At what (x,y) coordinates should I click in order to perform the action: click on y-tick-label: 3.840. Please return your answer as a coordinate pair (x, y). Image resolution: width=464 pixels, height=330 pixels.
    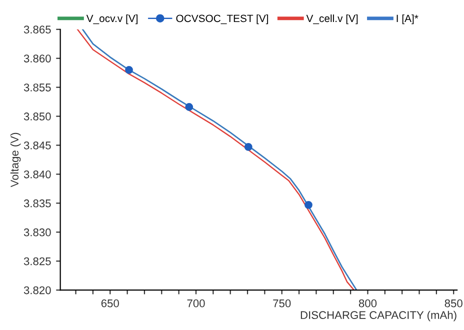
    Looking at the image, I should click on (37, 174).